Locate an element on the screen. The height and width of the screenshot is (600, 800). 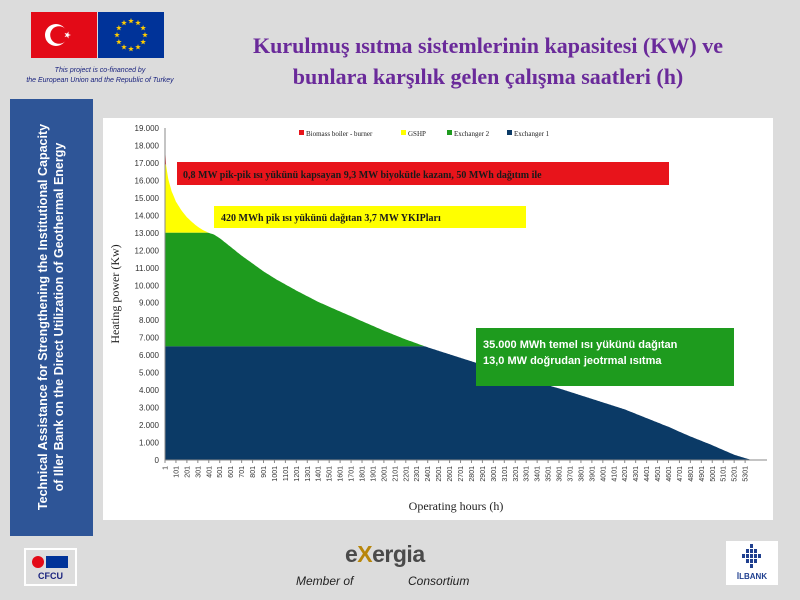
x-tick-label: 2401 is located at coordinates (428, 474).